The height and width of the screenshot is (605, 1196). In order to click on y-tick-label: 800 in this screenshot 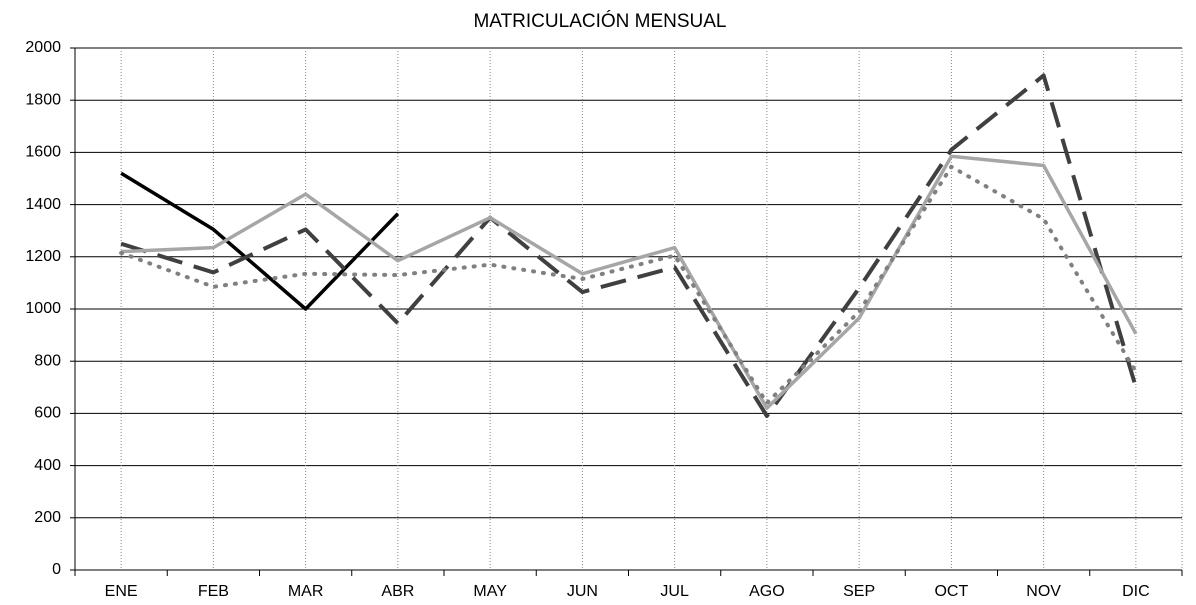, I will do `click(47, 360)`.